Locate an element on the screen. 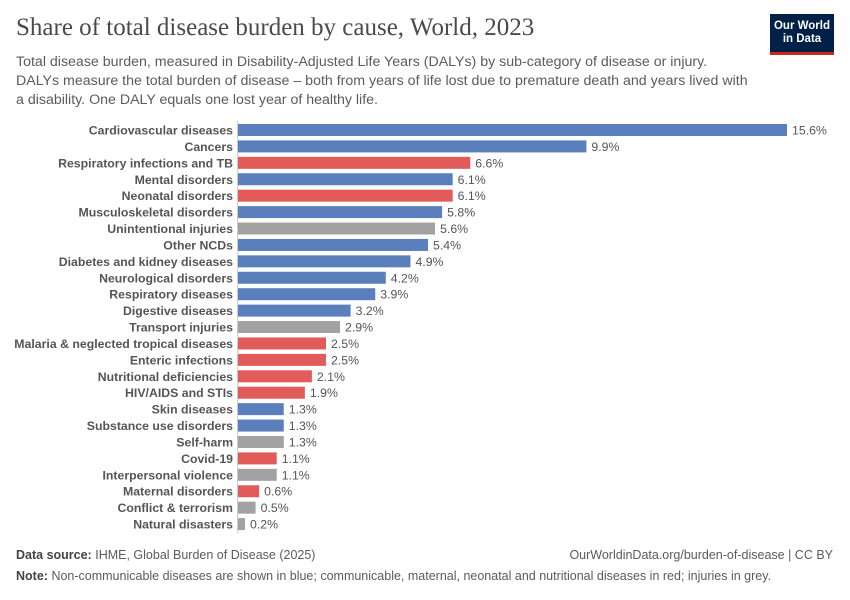 The image size is (850, 600). category-label: Natural disasters is located at coordinates (183, 525).